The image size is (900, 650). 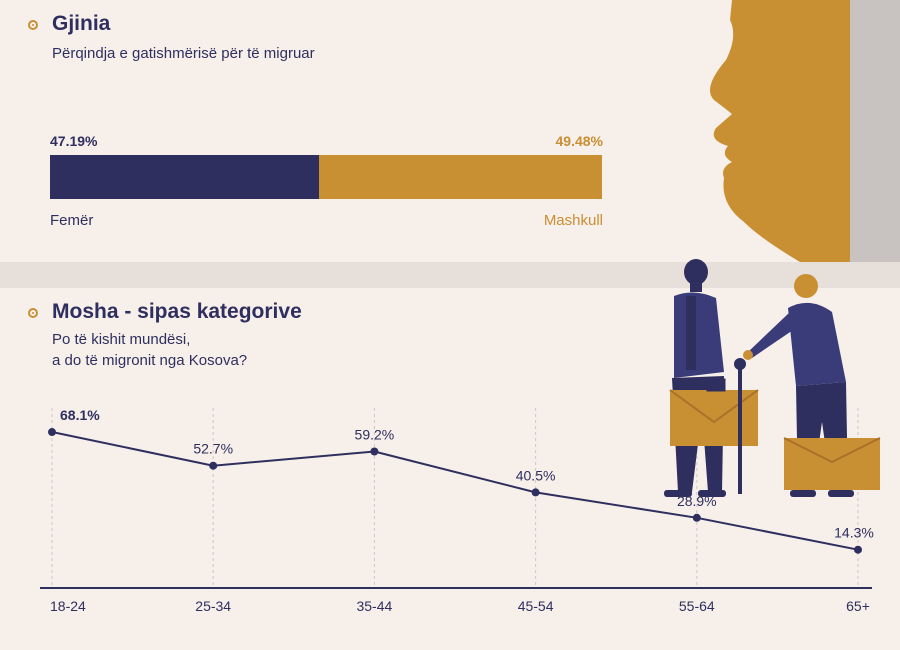 I want to click on age-subtitle-line2: a do të migronit nga Kosova?, so click(x=150, y=360).